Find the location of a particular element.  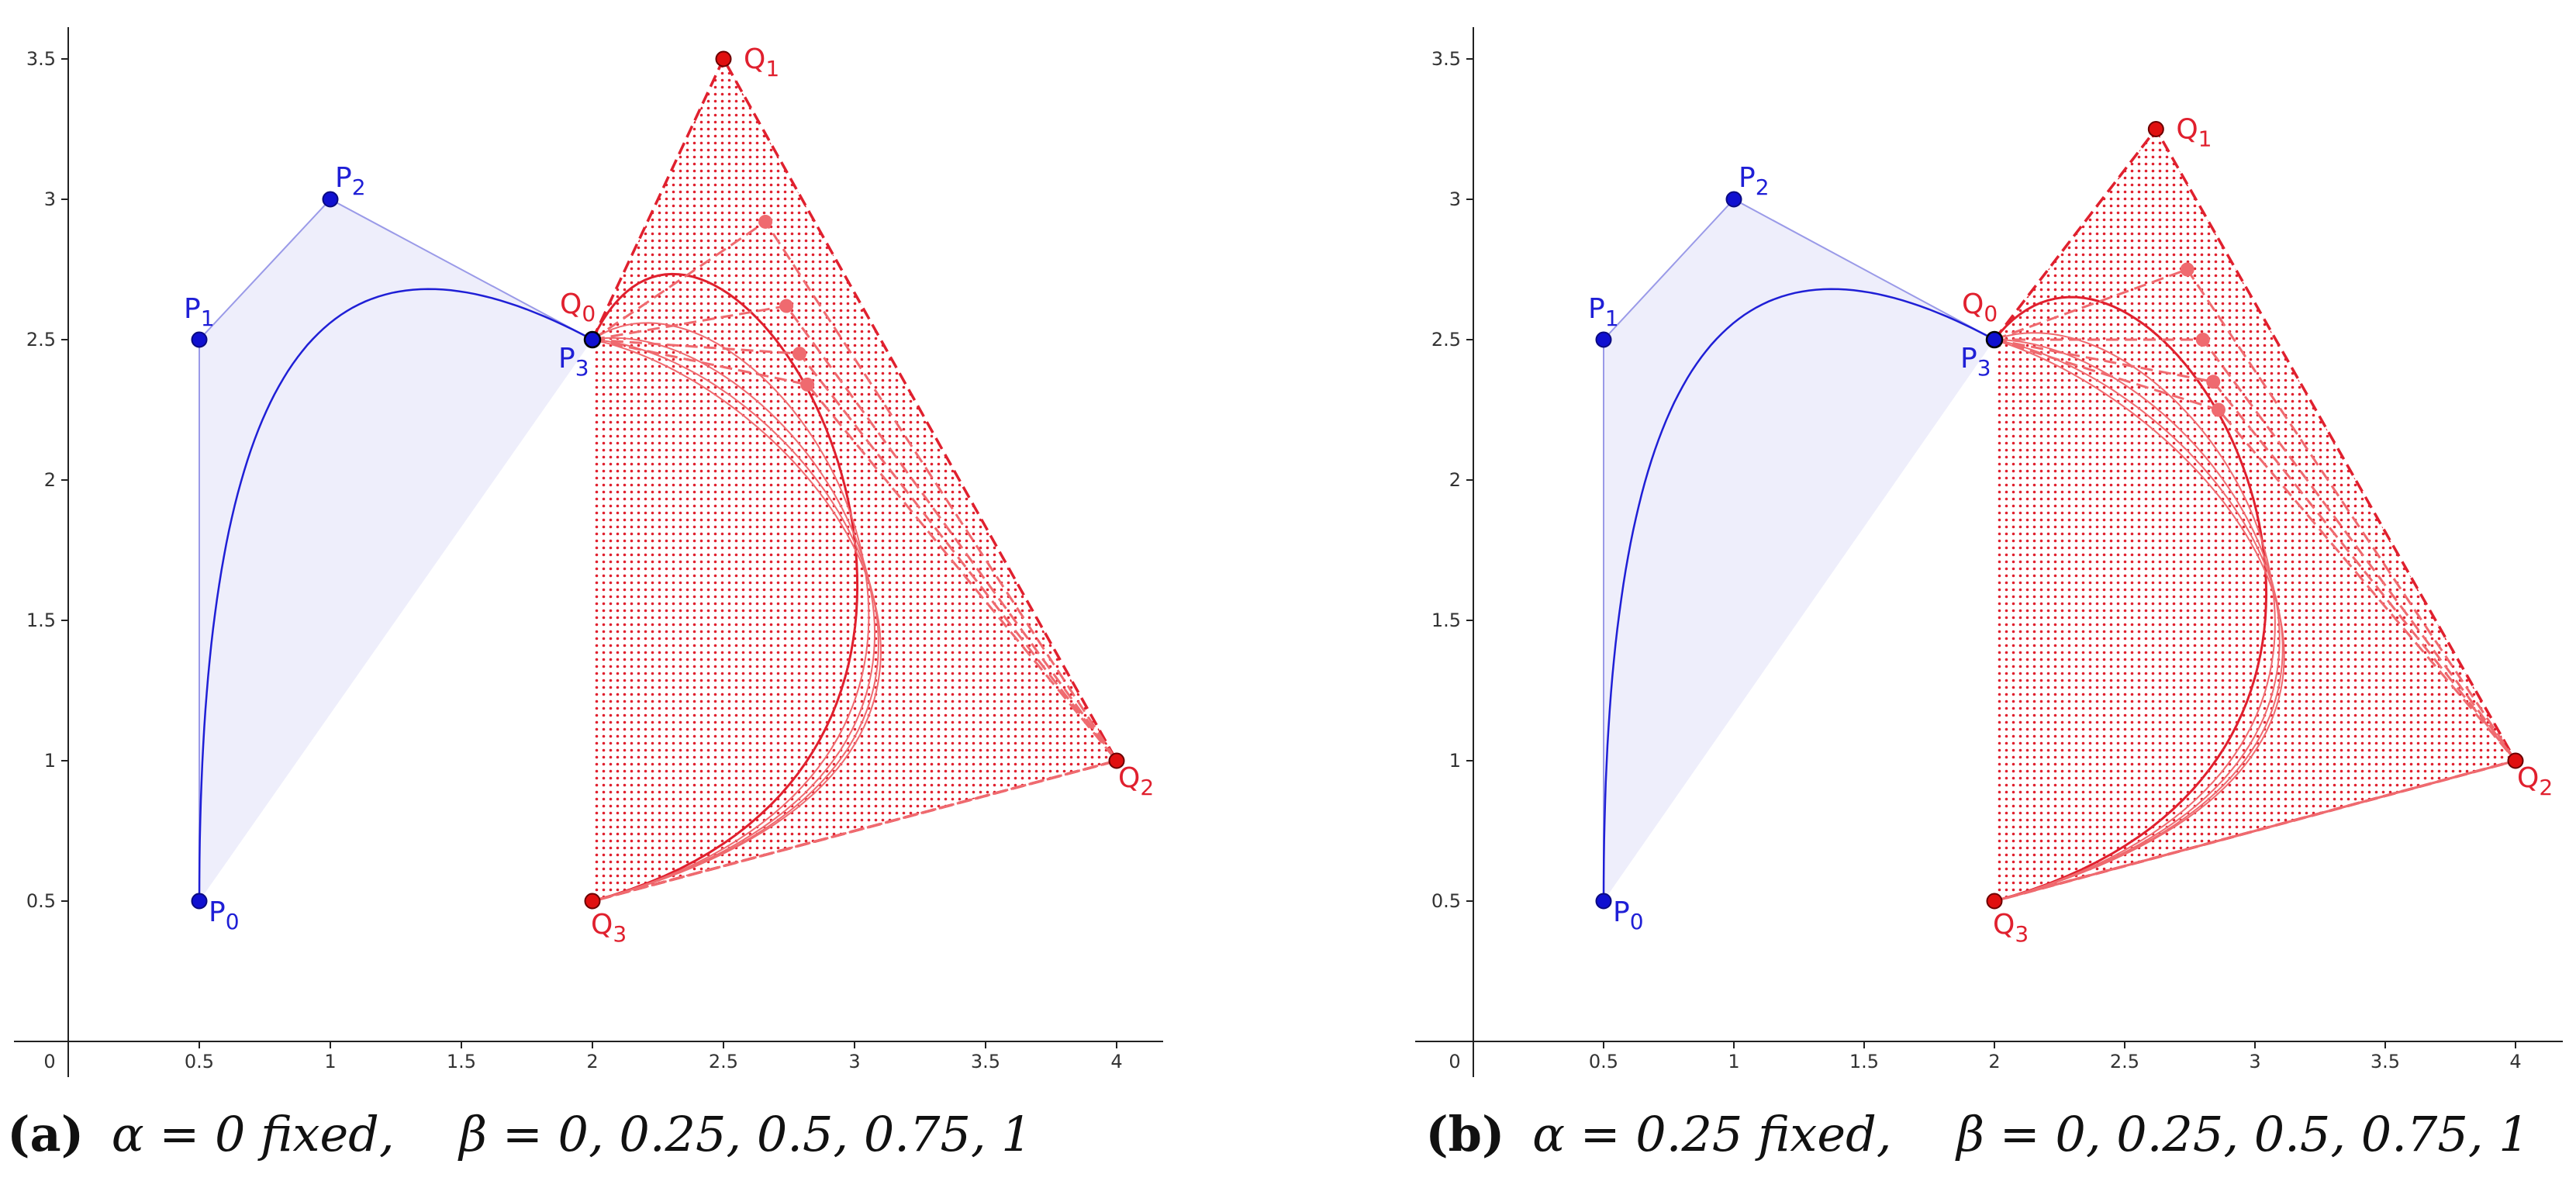

panel-a-y-tick-label: 1.5 is located at coordinates (41, 620).